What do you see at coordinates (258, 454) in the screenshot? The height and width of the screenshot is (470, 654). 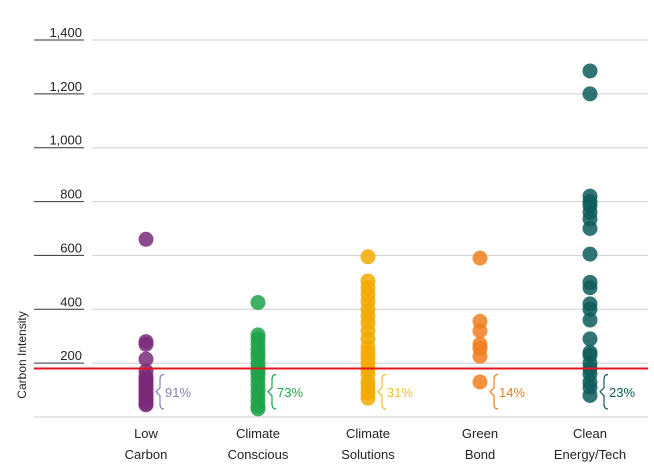 I see `category-label-line2: Conscious` at bounding box center [258, 454].